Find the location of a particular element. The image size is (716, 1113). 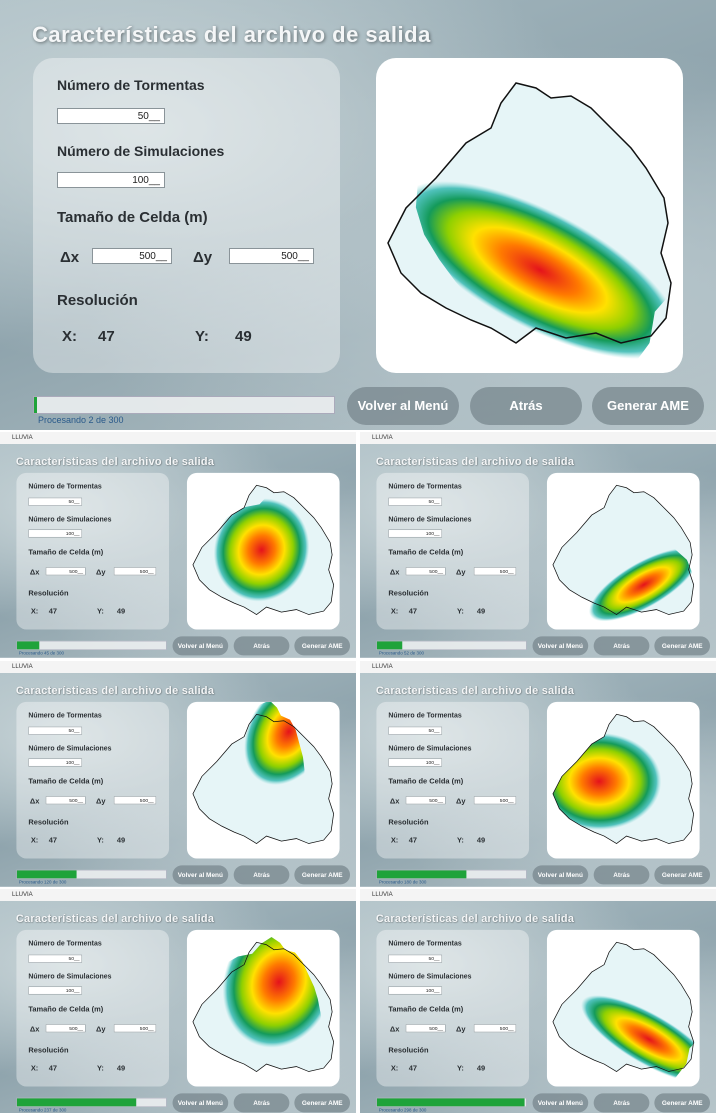

status-text: Procesando 180 de 300 is located at coordinates (402, 882).